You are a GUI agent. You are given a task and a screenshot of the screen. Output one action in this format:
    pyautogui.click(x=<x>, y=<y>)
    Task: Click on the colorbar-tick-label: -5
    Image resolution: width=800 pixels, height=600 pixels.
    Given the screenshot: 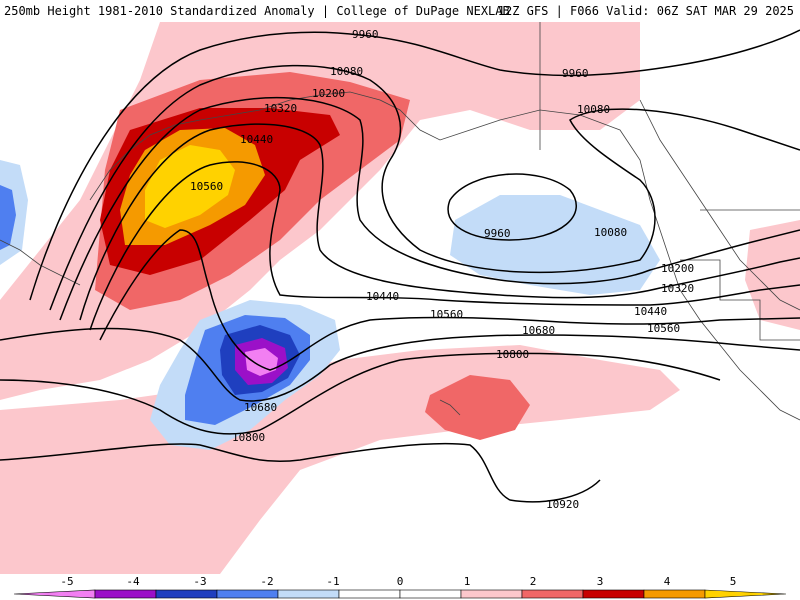 What is the action you would take?
    pyautogui.click(x=66, y=581)
    